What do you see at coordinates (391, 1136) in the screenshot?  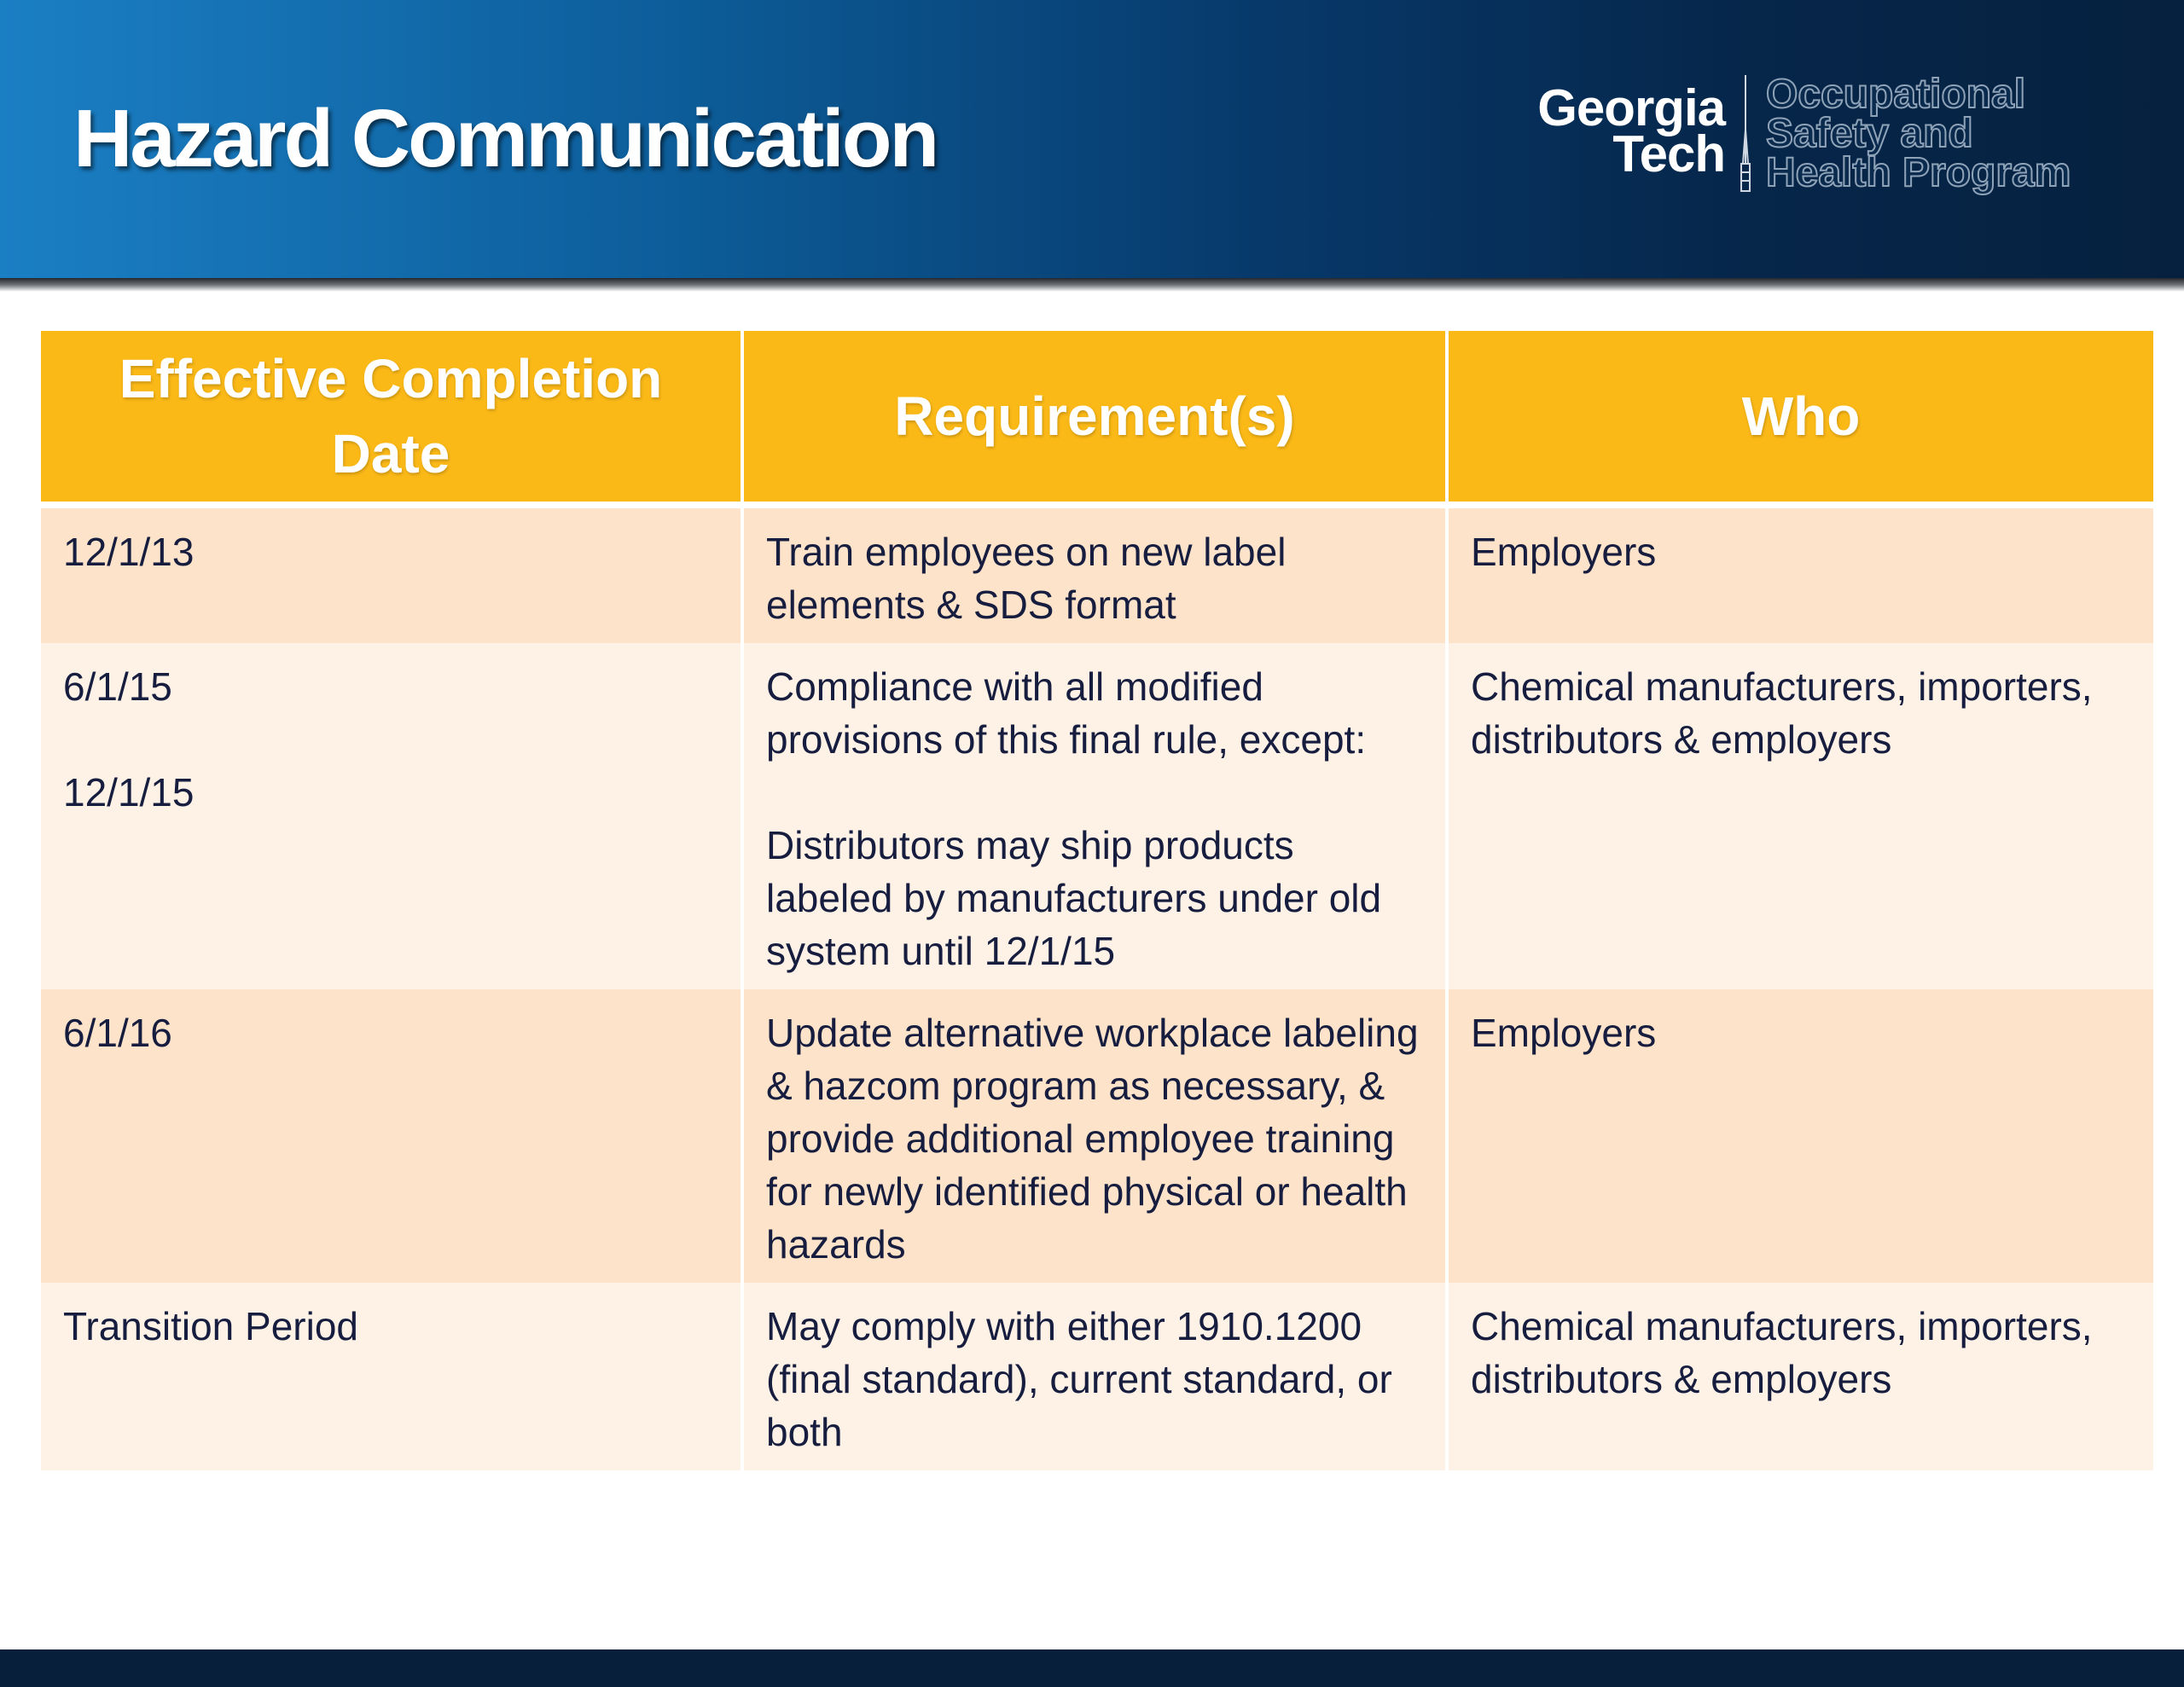 I see `date-cell: 6/1/16` at bounding box center [391, 1136].